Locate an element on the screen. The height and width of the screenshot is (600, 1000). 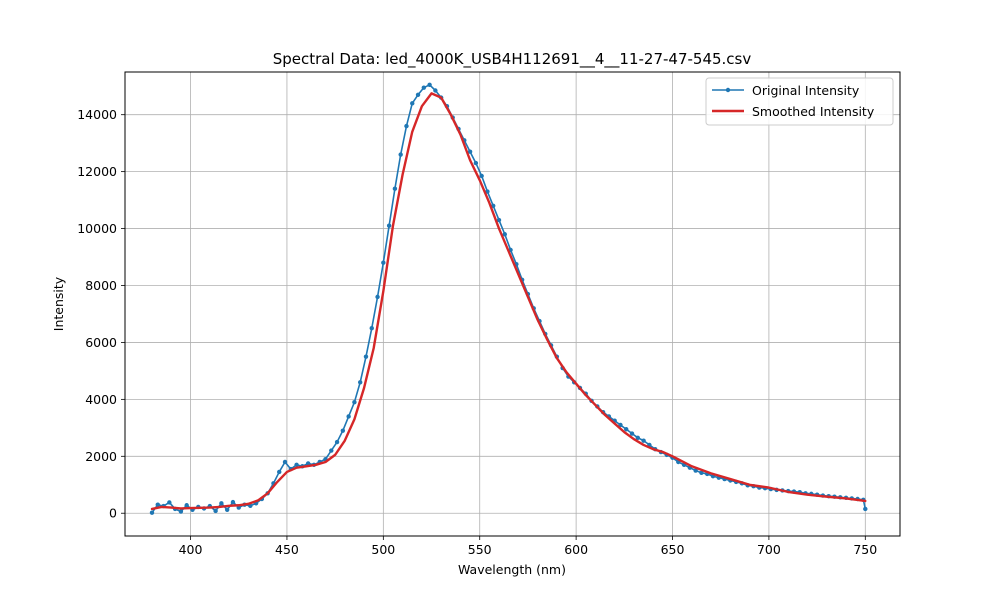
x-tick-label: 700 is located at coordinates (769, 549).